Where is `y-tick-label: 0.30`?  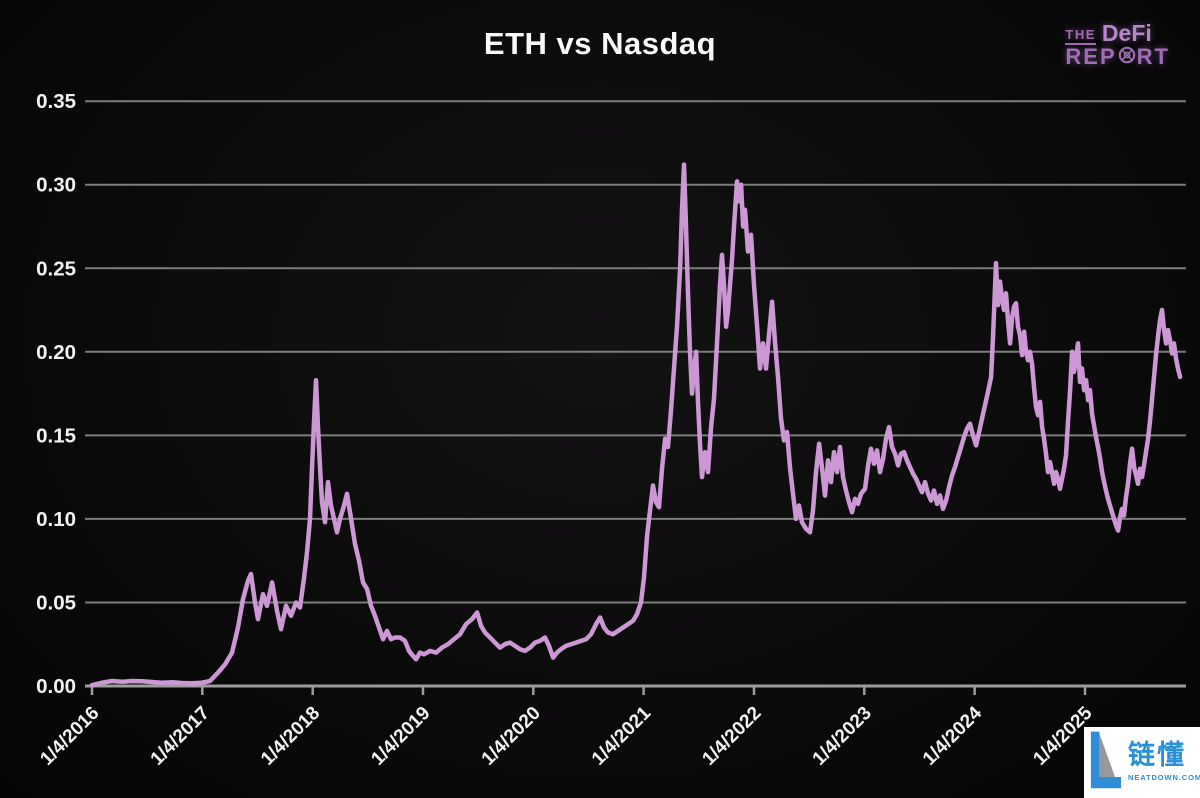
y-tick-label: 0.30 is located at coordinates (56, 185).